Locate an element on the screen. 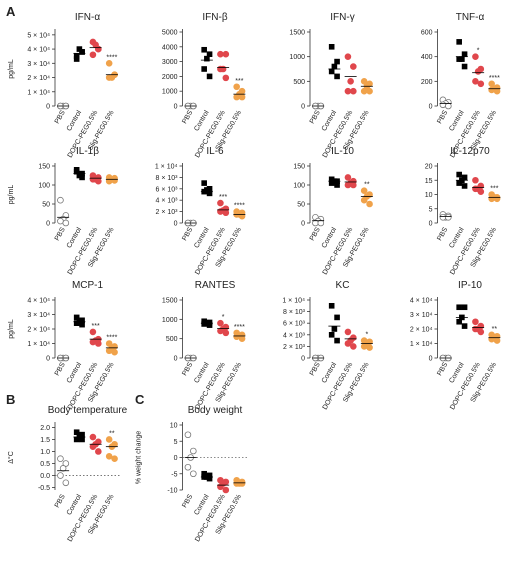  y-axis-label: % weight change is located at coordinates (139, 457).